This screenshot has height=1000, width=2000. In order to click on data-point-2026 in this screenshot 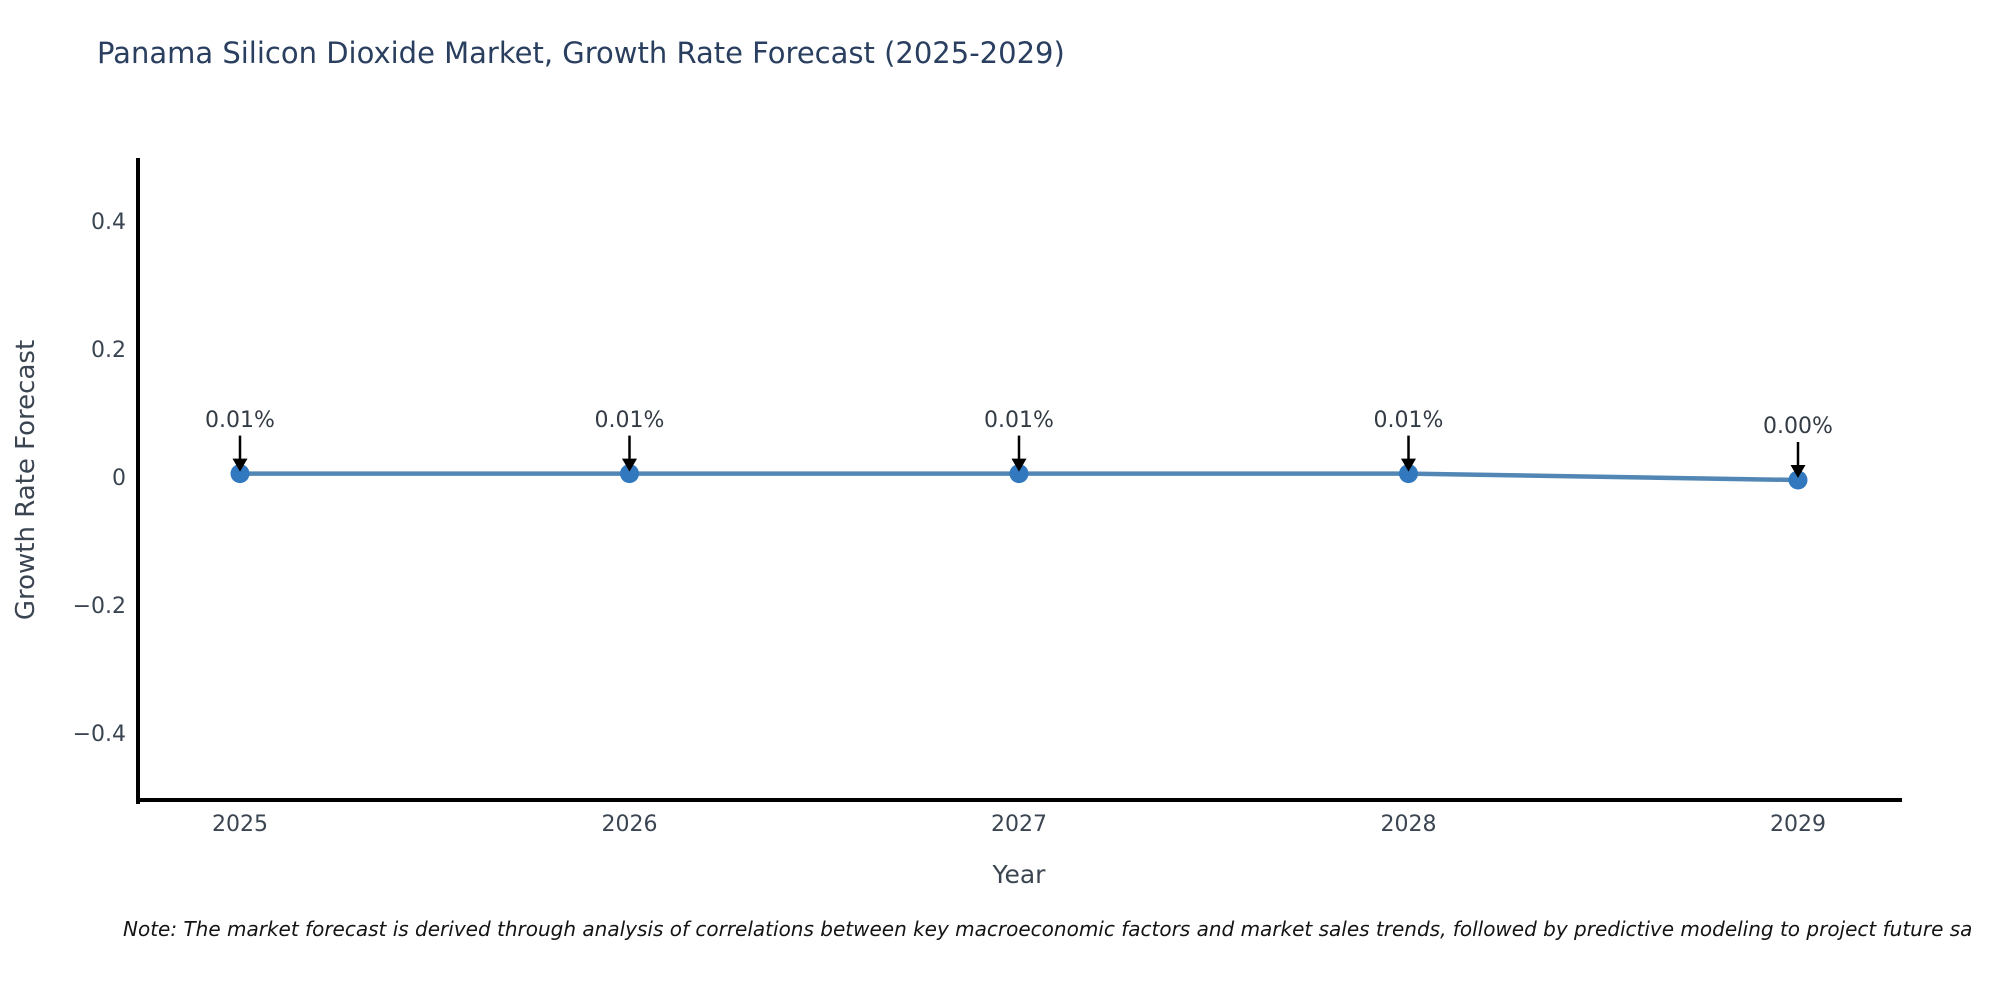, I will do `click(629, 474)`.